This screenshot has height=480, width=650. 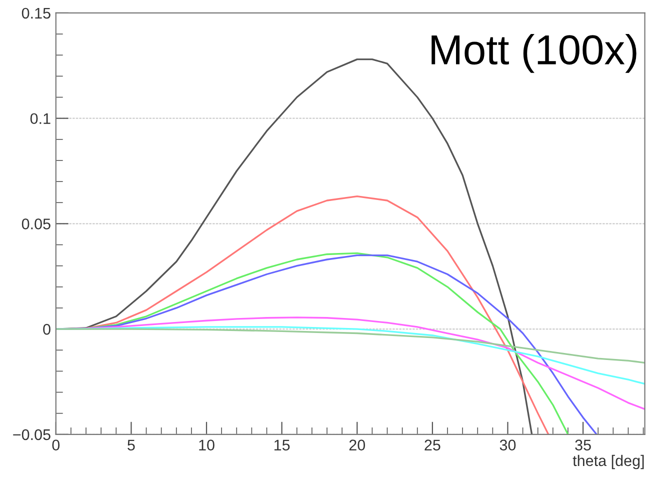 What do you see at coordinates (508, 445) in the screenshot?
I see `x-tick-label: 30` at bounding box center [508, 445].